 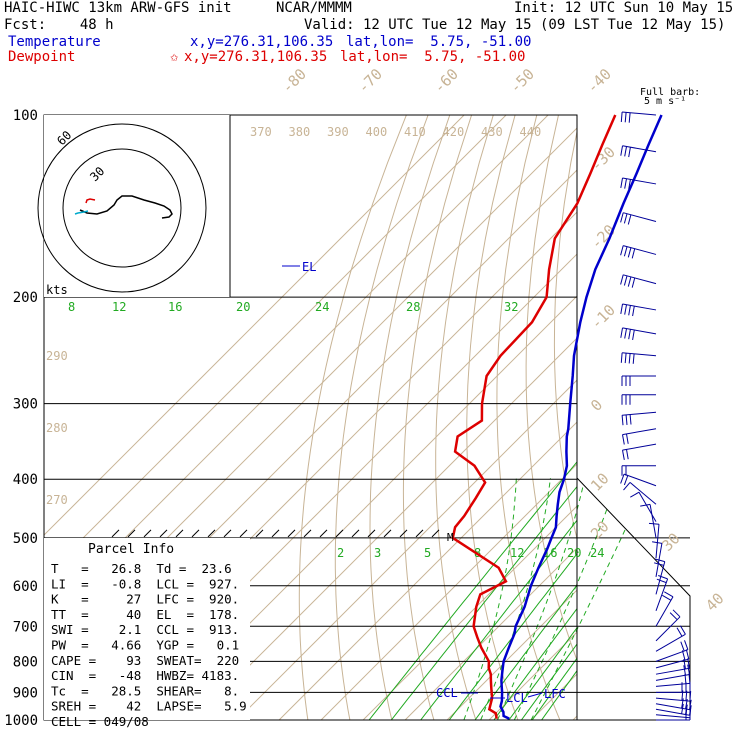 What do you see at coordinates (433, 57) in the screenshot?
I see `dewpoint-latlon: lat,lon= 5.75, -51.00` at bounding box center [433, 57].